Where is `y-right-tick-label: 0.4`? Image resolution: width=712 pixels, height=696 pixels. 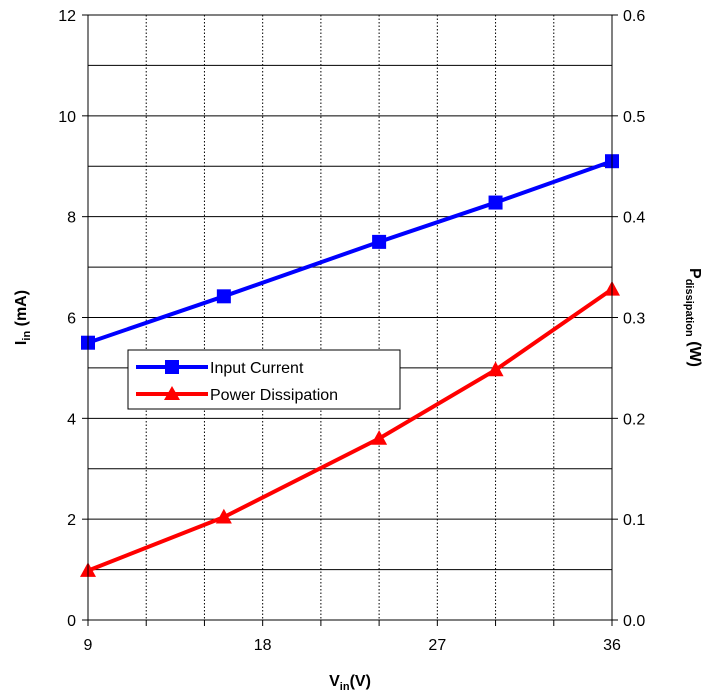
y-right-tick-label: 0.4 is located at coordinates (634, 218).